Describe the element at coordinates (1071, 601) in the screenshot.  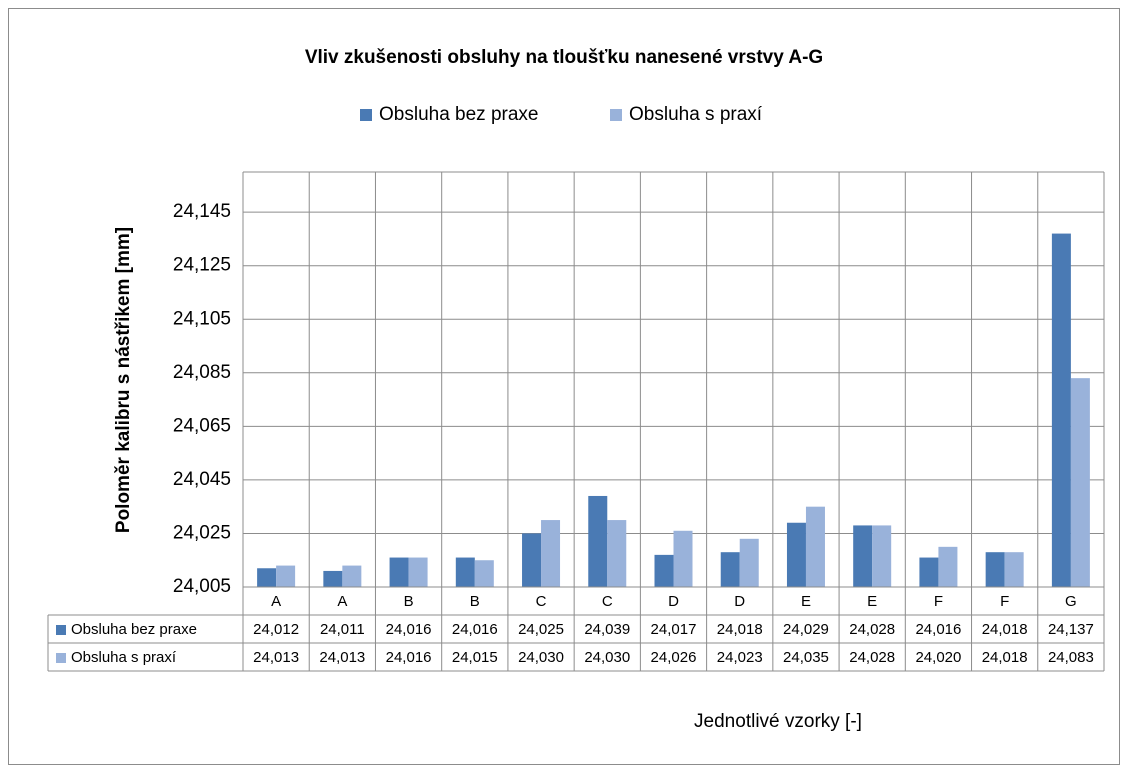
I see `x-tick-label: G` at that location.